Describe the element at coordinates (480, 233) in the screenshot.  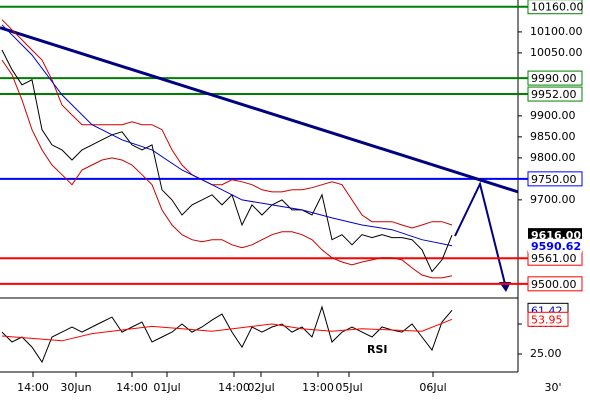
I see `forecast-arrow` at that location.